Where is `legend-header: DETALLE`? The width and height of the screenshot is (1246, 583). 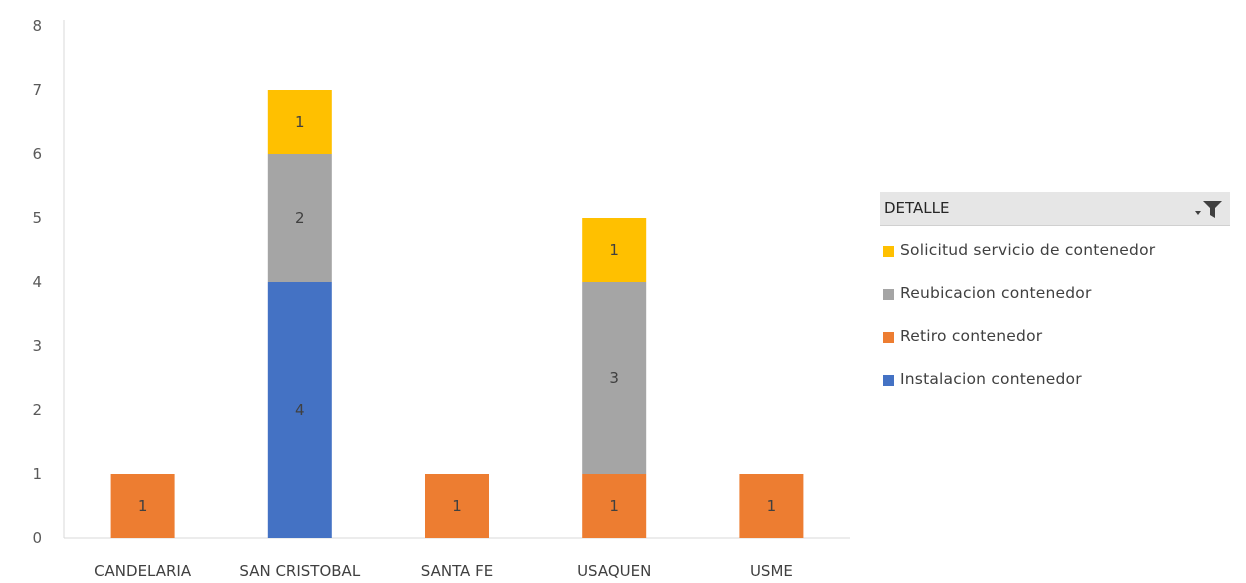 legend-header: DETALLE is located at coordinates (1055, 209).